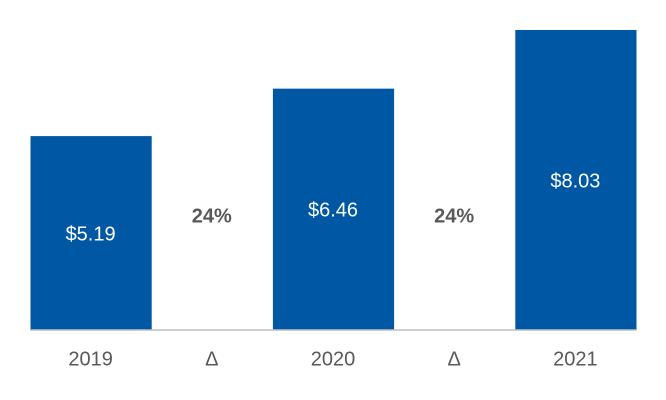 The height and width of the screenshot is (400, 666). Describe the element at coordinates (575, 359) in the screenshot. I see `x-tick-label: 2021` at that location.